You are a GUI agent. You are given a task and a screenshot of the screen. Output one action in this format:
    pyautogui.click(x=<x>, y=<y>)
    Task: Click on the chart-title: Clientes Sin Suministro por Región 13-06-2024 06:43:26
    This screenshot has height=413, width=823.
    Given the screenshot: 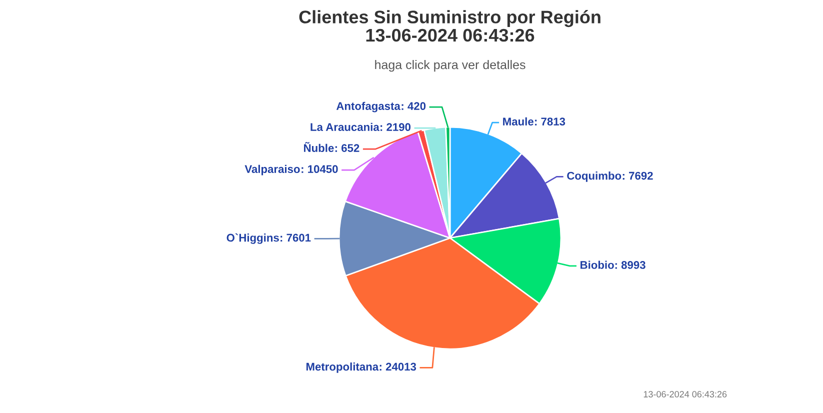 What is the action you would take?
    pyautogui.click(x=449, y=26)
    